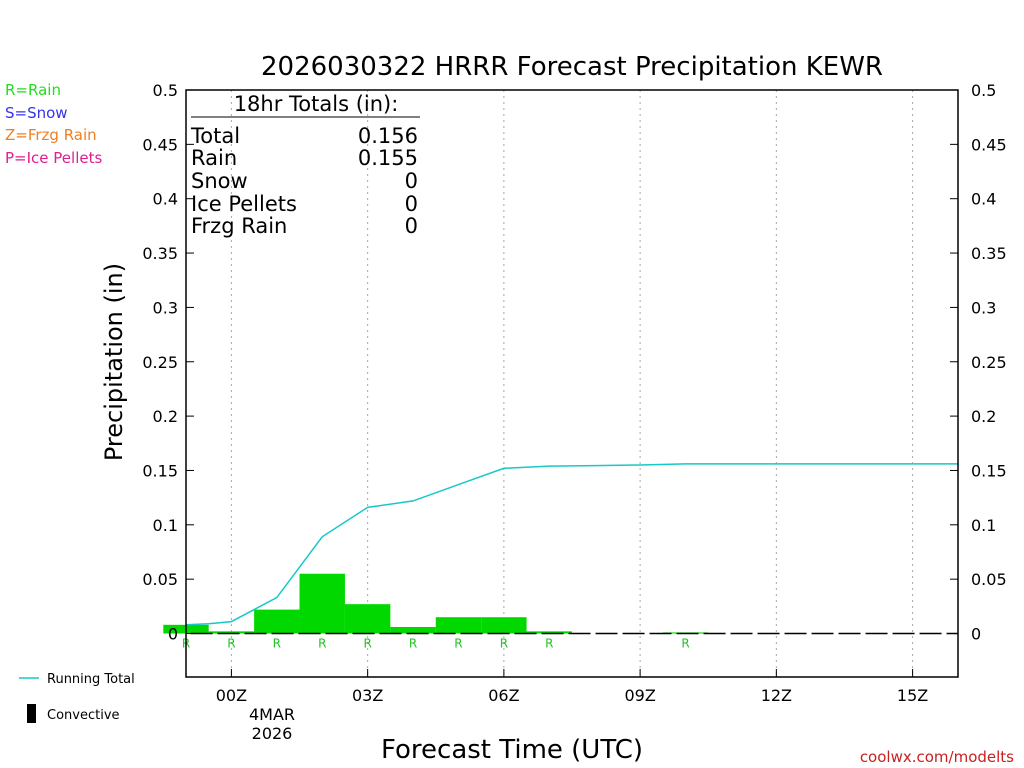 Image resolution: width=1024 pixels, height=768 pixels. Describe the element at coordinates (989, 470) in the screenshot. I see `y-tick-label-right: 0.15` at that location.